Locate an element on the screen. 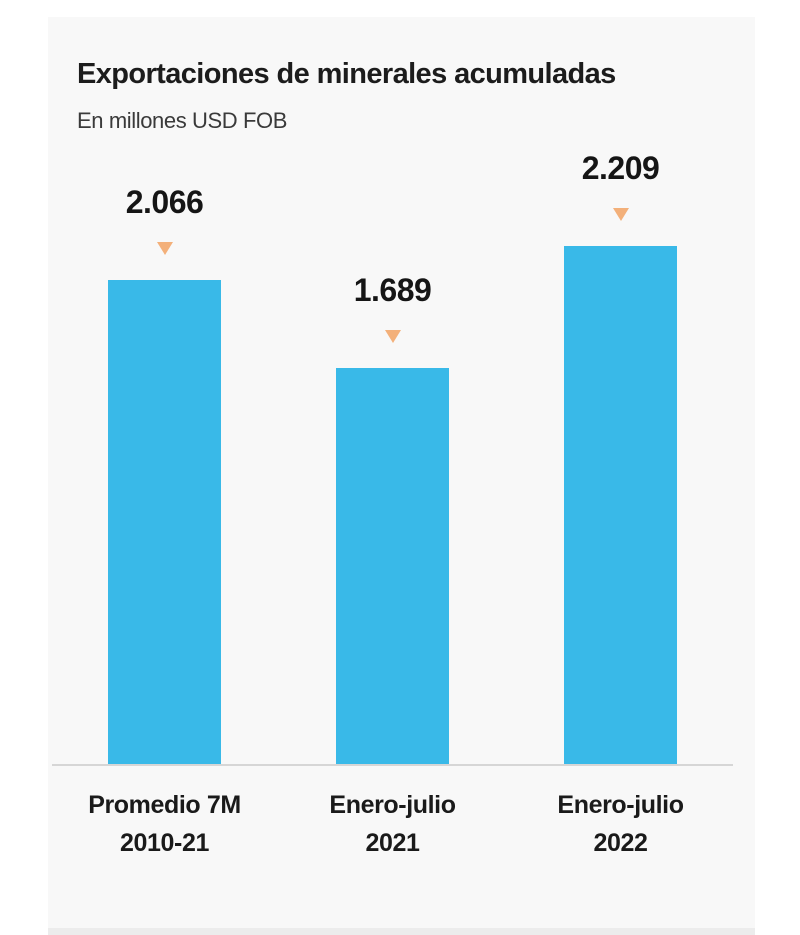  value-label: 2.066 is located at coordinates (164, 202).